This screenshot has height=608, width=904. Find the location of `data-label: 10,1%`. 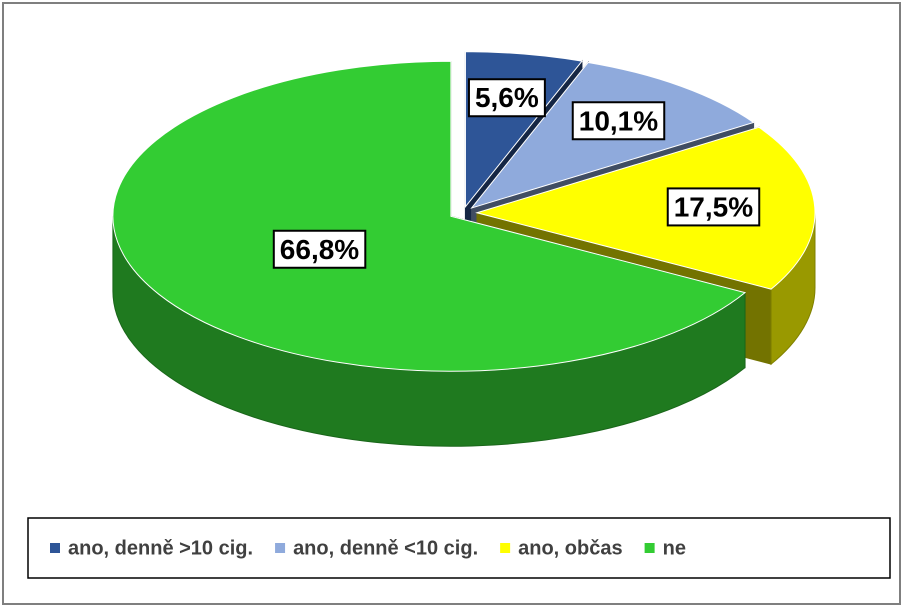

data-label: 10,1% is located at coordinates (618, 120).